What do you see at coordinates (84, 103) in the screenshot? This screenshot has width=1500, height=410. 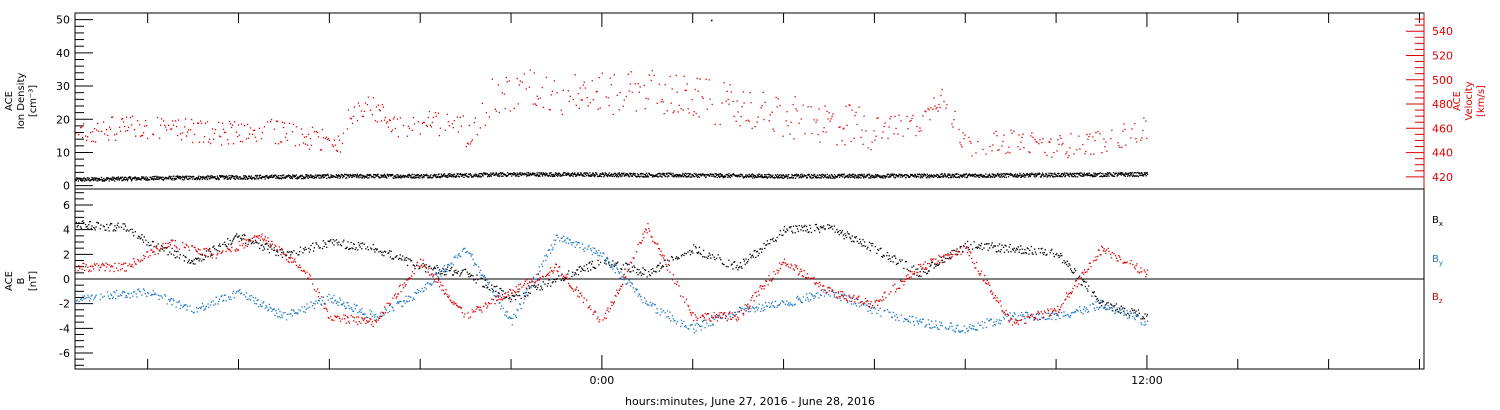 I see `top-left-ticks` at bounding box center [84, 103].